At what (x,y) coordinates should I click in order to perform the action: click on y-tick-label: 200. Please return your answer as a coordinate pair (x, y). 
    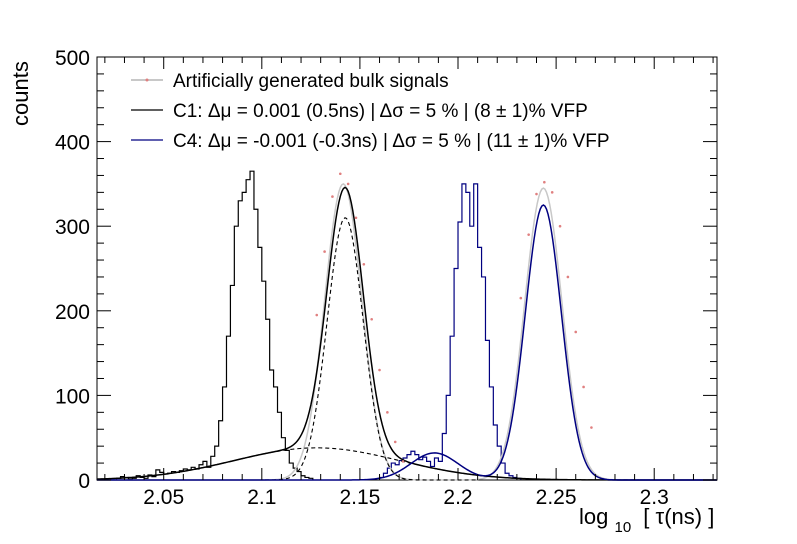
    Looking at the image, I should click on (72, 312).